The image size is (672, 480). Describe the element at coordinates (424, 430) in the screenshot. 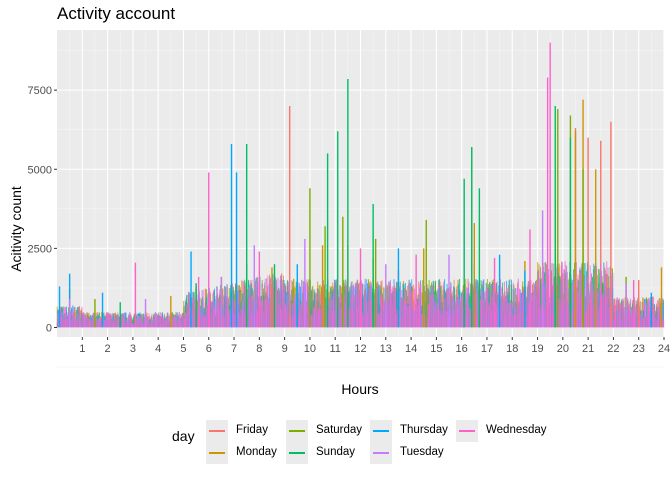

I see `legend-label: Thursday` at that location.